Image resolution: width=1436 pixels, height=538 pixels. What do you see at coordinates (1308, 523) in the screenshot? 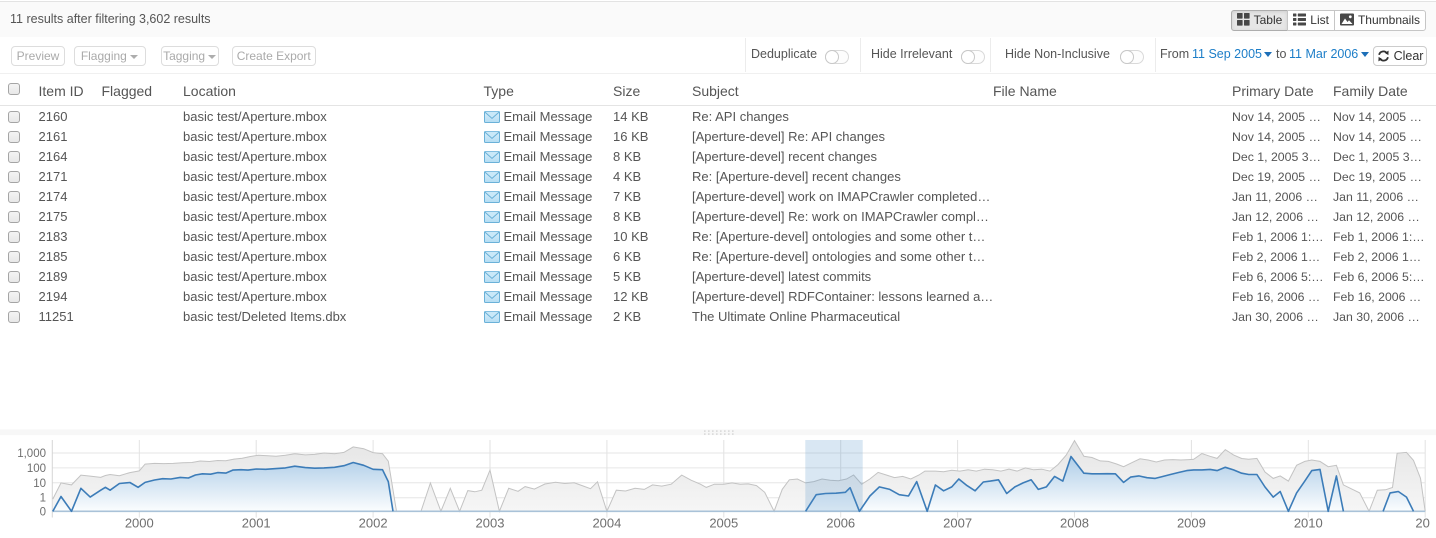
I see `svg-text: 2010` at bounding box center [1308, 523].